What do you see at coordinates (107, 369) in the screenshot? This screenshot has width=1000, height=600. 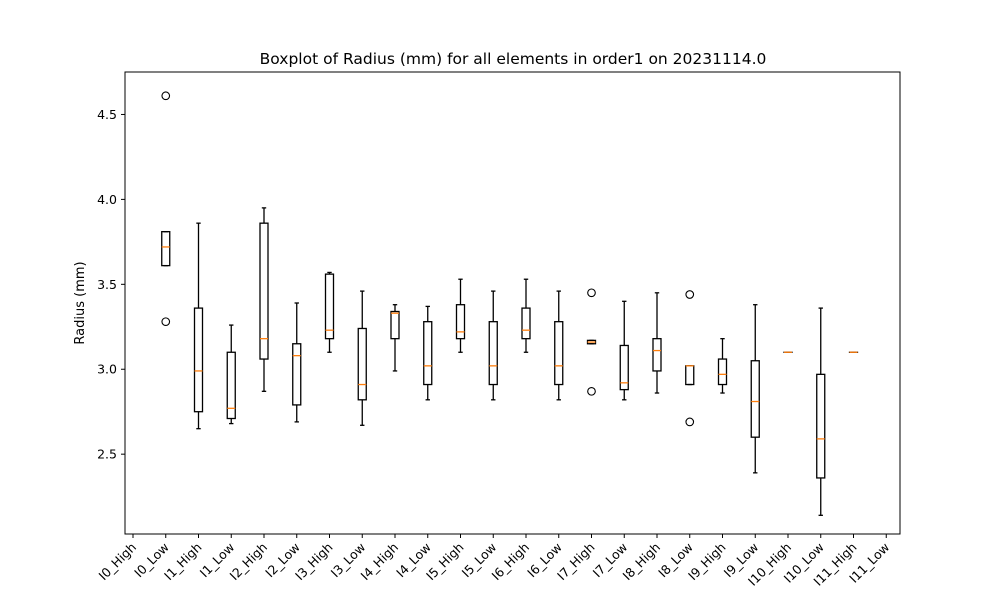 I see `y-tick-label: 3.0` at bounding box center [107, 369].